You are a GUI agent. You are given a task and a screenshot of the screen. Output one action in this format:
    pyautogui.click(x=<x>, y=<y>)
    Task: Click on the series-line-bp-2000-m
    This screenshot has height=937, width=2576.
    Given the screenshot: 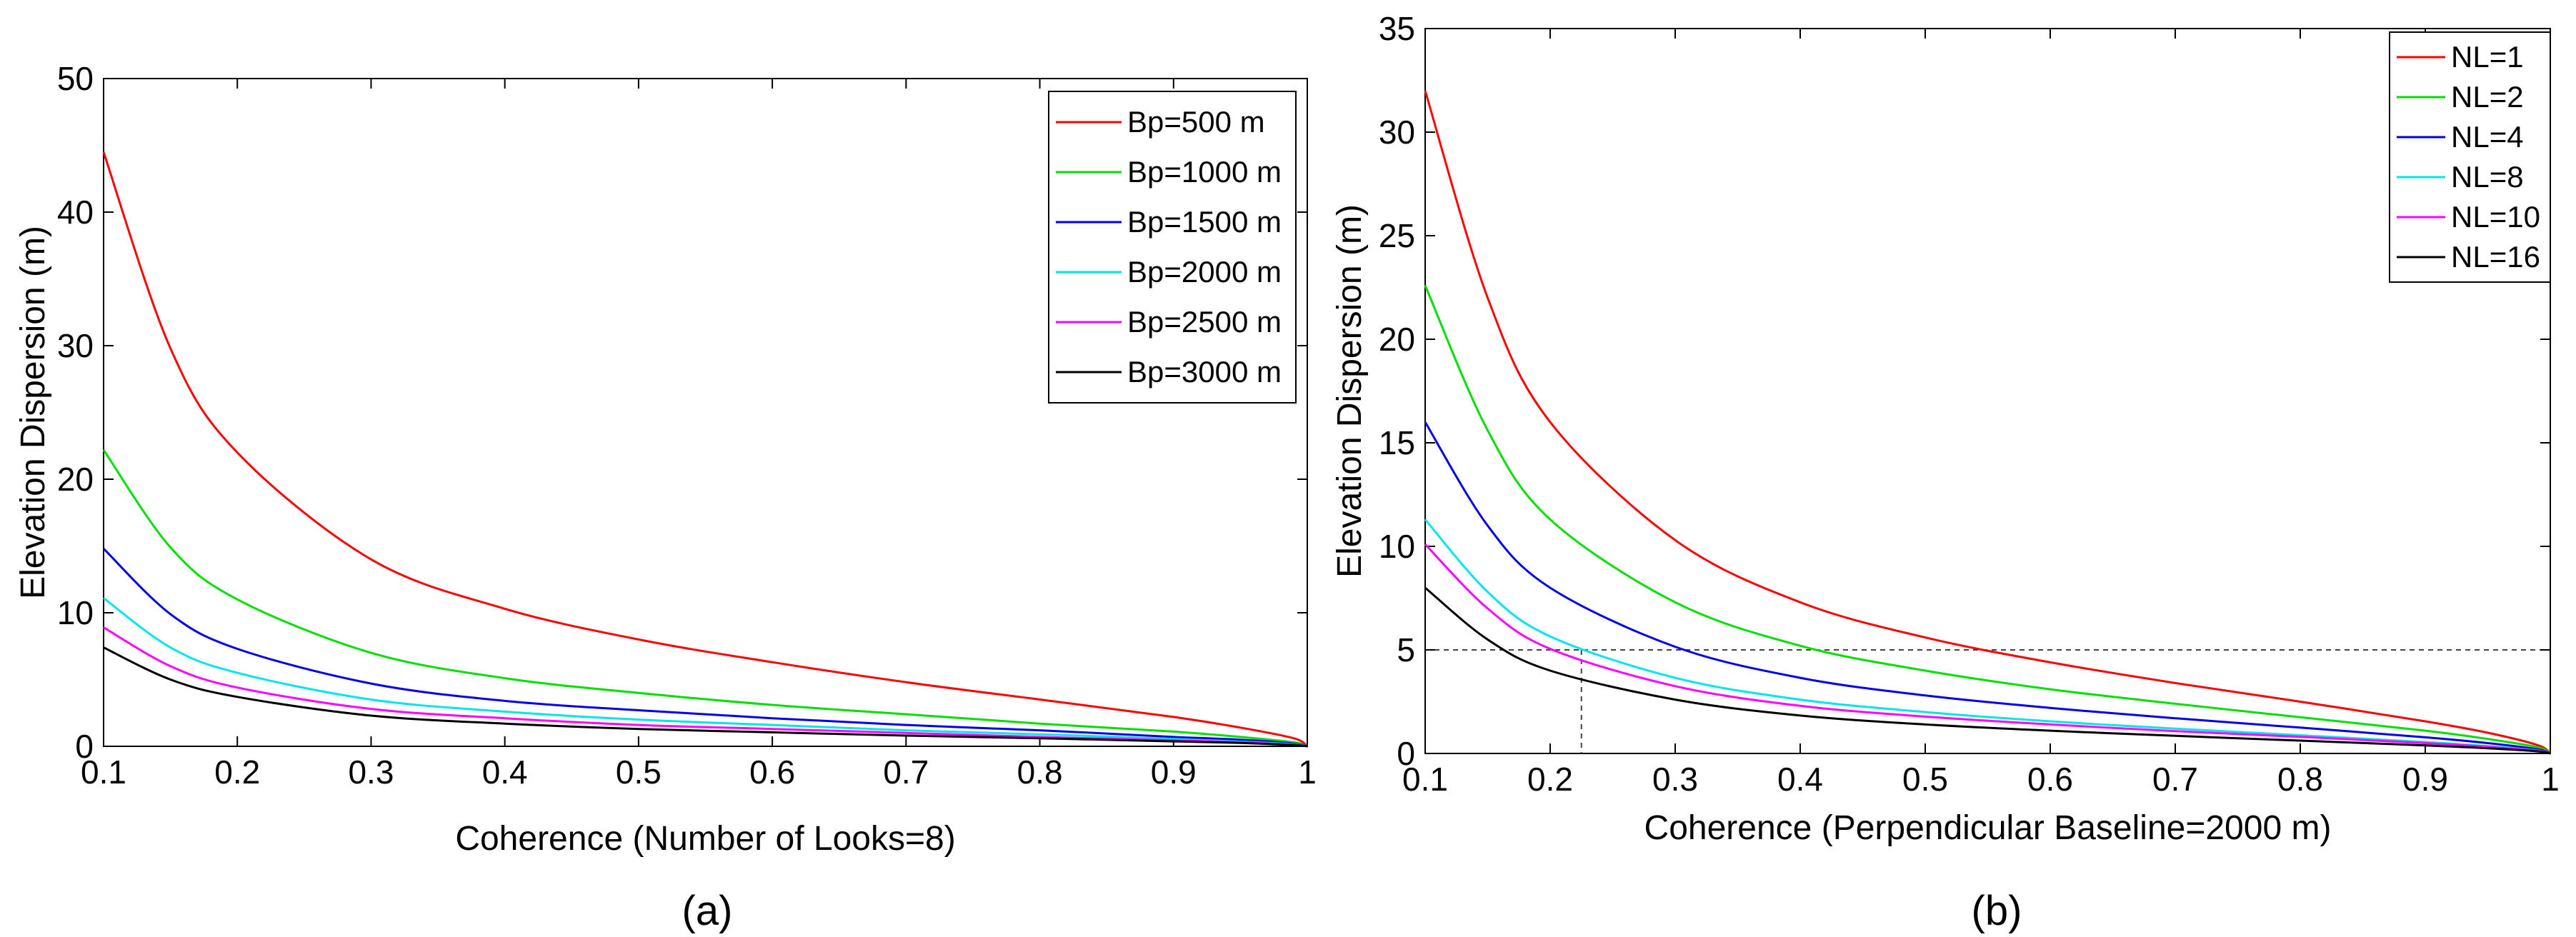 What is the action you would take?
    pyautogui.click(x=706, y=673)
    